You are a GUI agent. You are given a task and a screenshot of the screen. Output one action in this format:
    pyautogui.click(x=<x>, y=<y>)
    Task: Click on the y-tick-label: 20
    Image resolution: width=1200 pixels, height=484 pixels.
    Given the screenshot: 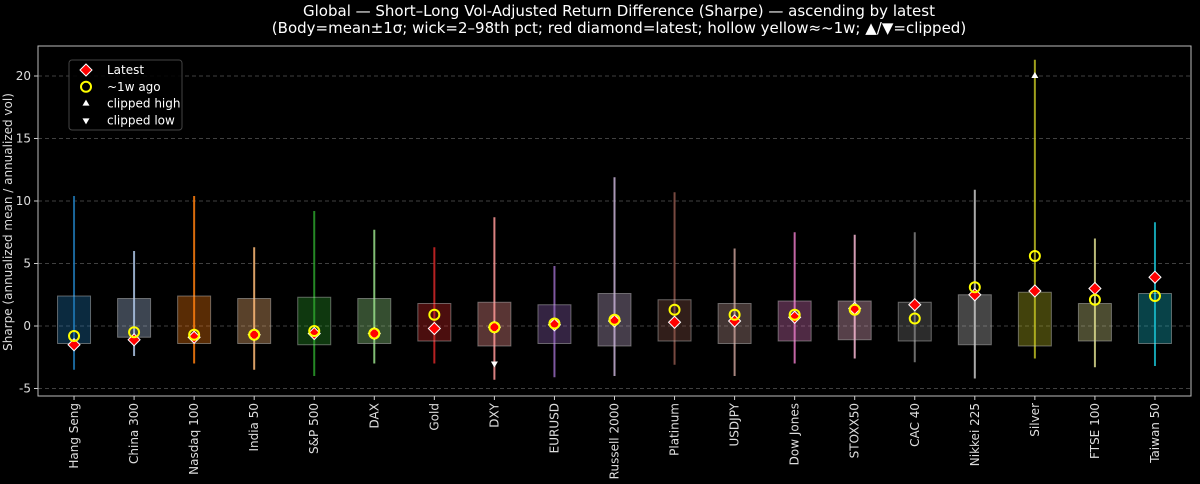 What is the action you would take?
    pyautogui.click(x=23, y=76)
    